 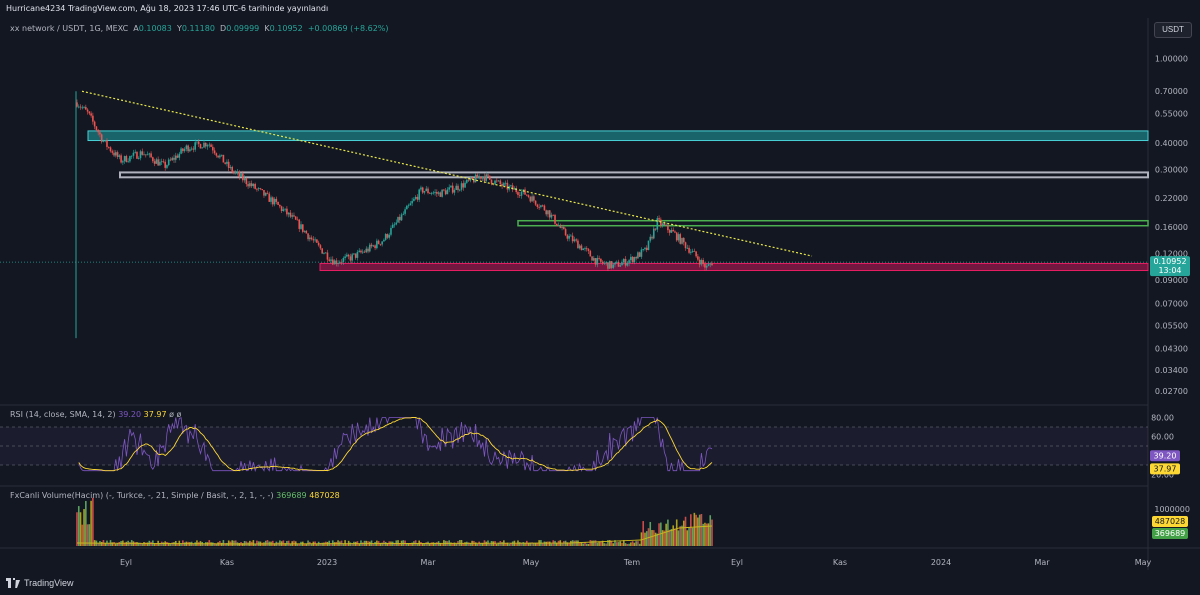 What do you see at coordinates (1162, 418) in the screenshot?
I see `rsi-tick-label: 80.00` at bounding box center [1162, 418].